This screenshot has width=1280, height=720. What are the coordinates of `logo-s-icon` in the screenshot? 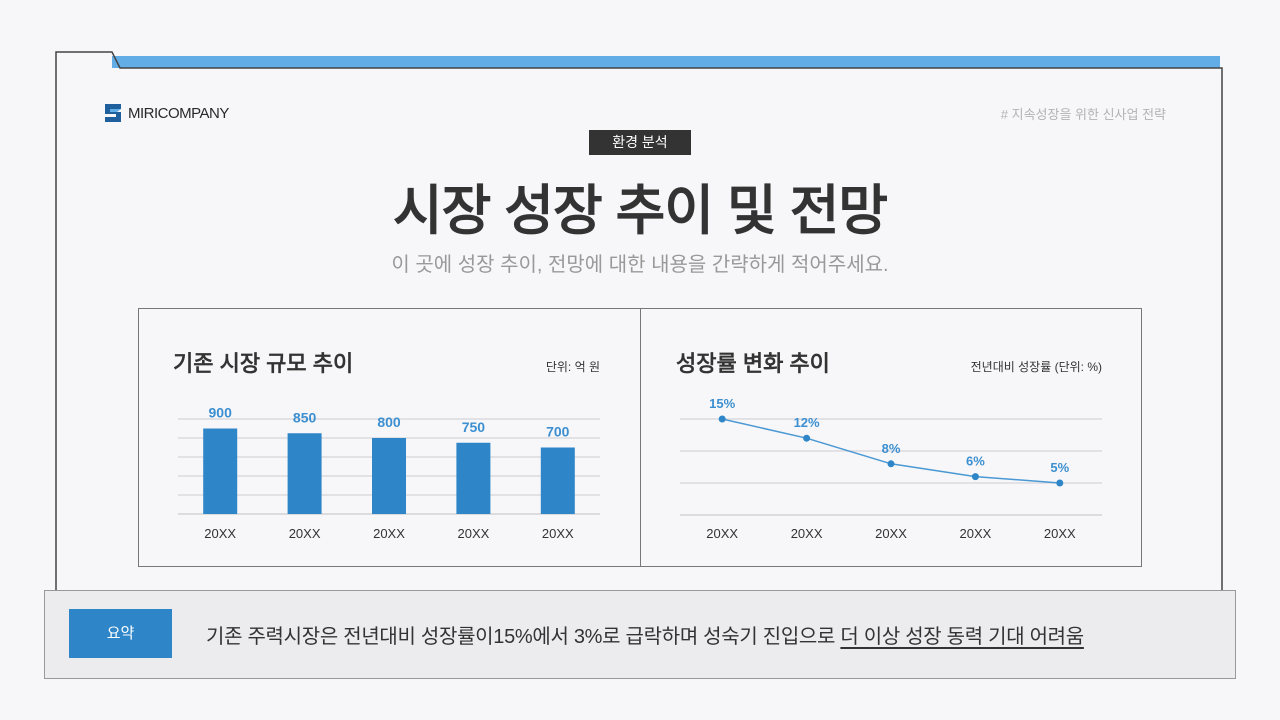 It's located at (113, 113).